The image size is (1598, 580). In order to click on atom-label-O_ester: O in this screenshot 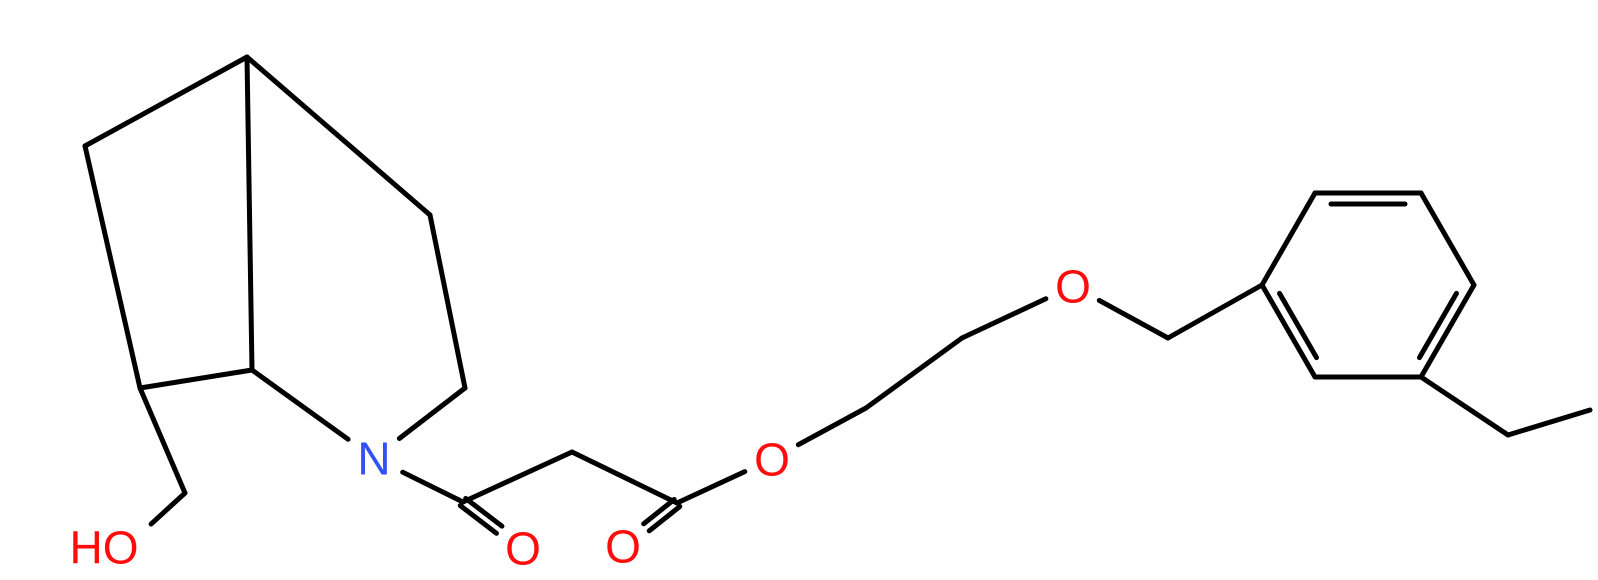, I will do `click(772, 460)`.